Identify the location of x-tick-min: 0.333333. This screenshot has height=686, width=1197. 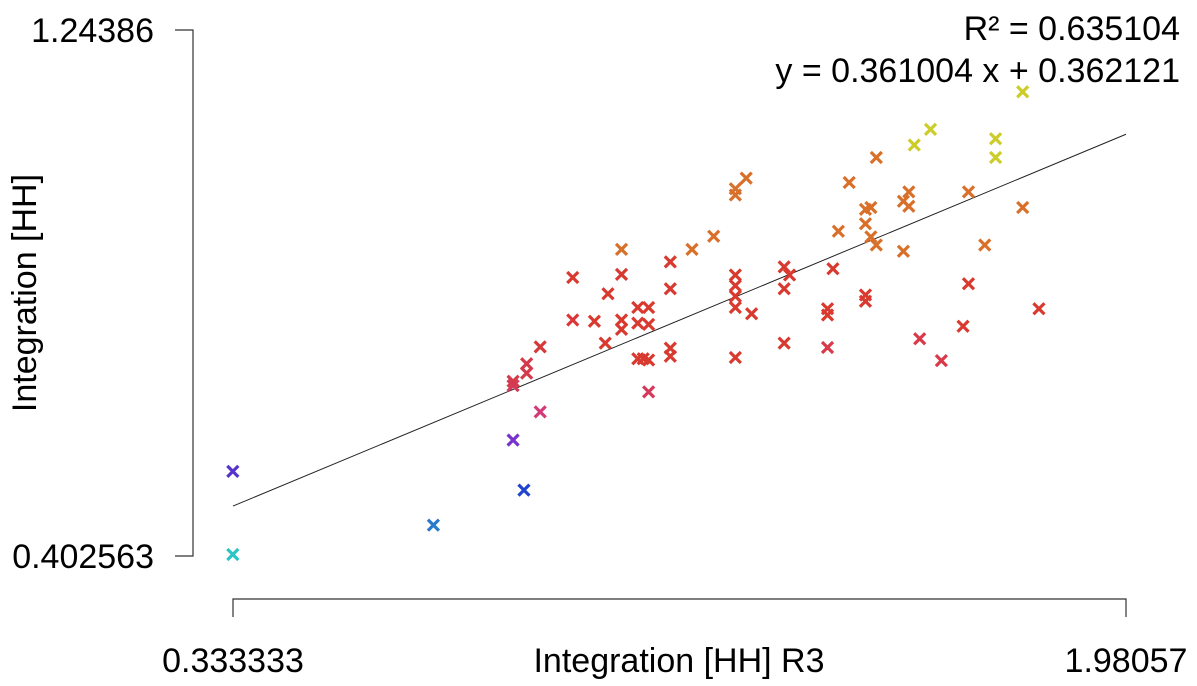
(233, 661).